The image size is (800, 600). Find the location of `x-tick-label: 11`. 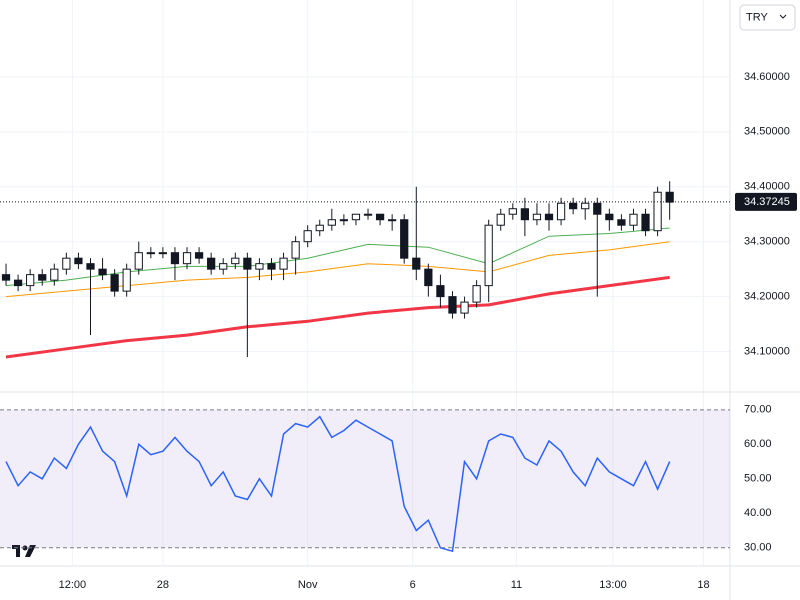

x-tick-label: 11 is located at coordinates (516, 585).